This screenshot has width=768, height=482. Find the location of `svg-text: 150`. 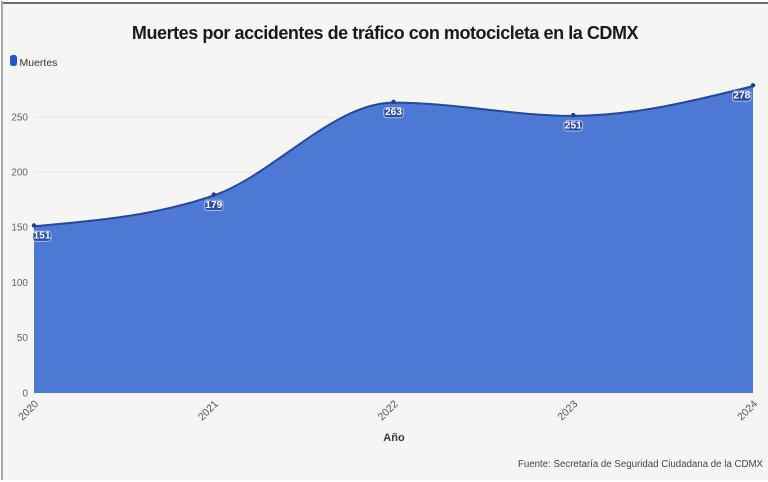

svg-text: 150 is located at coordinates (19, 228).